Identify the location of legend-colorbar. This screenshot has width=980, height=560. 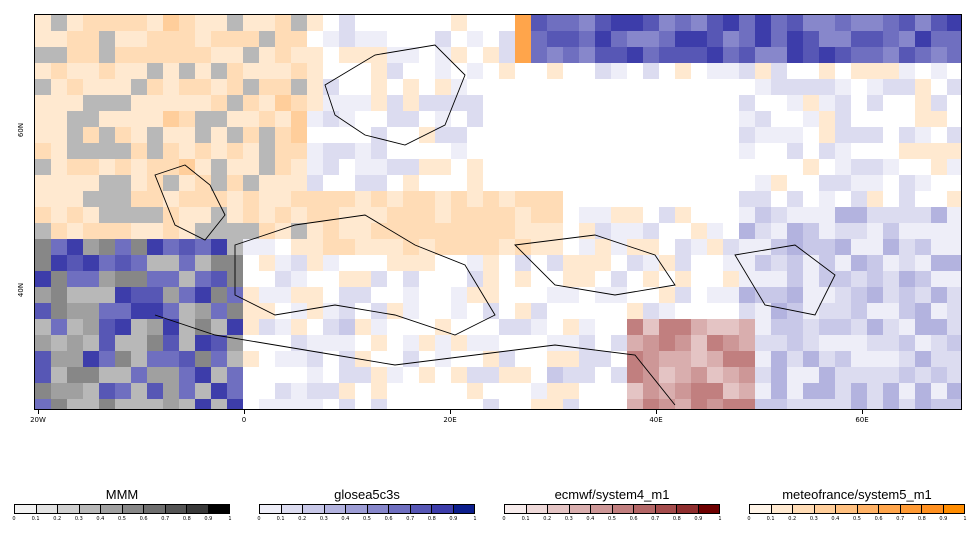
(857, 509).